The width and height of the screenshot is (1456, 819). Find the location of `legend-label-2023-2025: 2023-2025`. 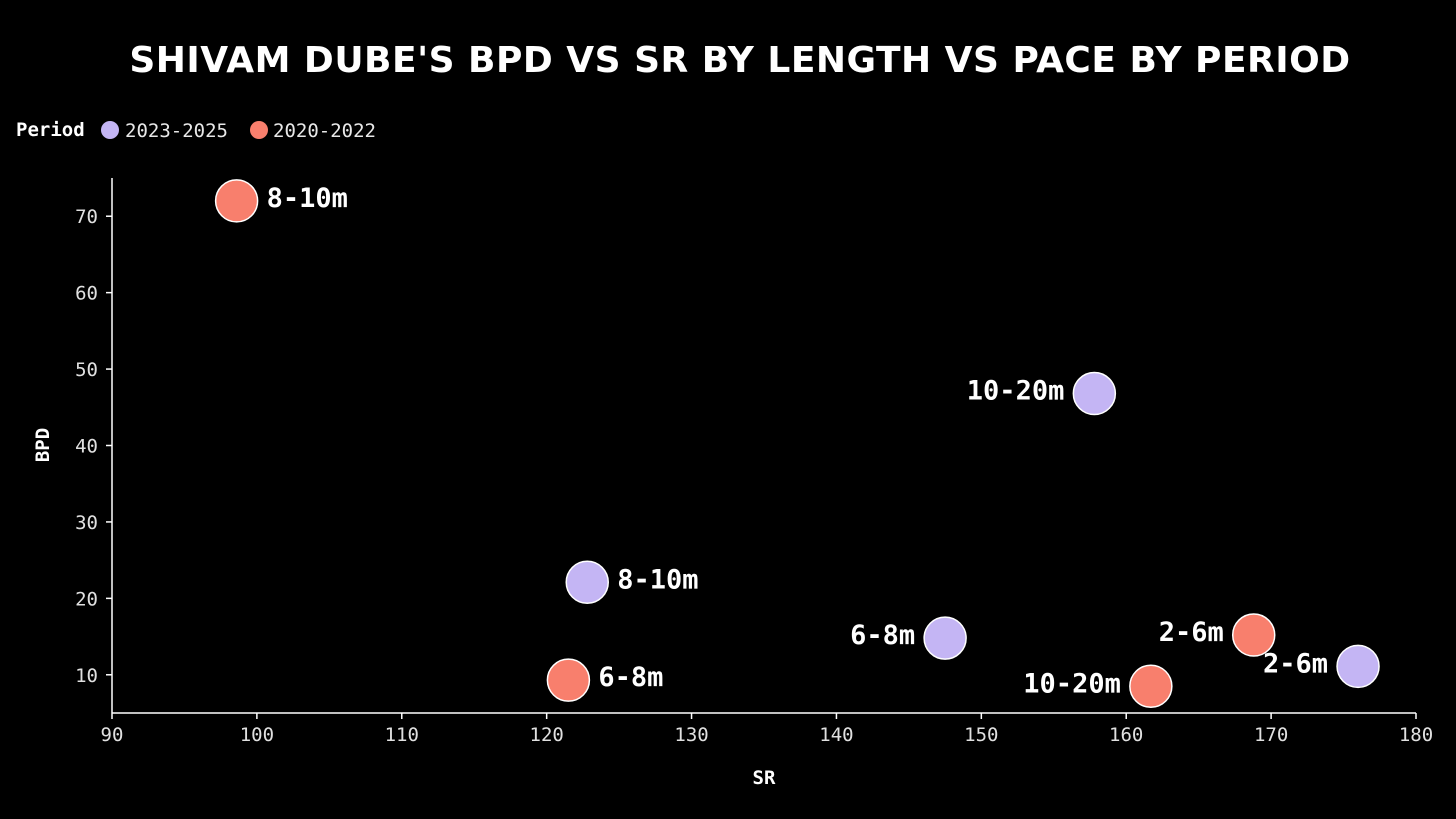

legend-label-2023-2025: 2023-2025 is located at coordinates (176, 131).